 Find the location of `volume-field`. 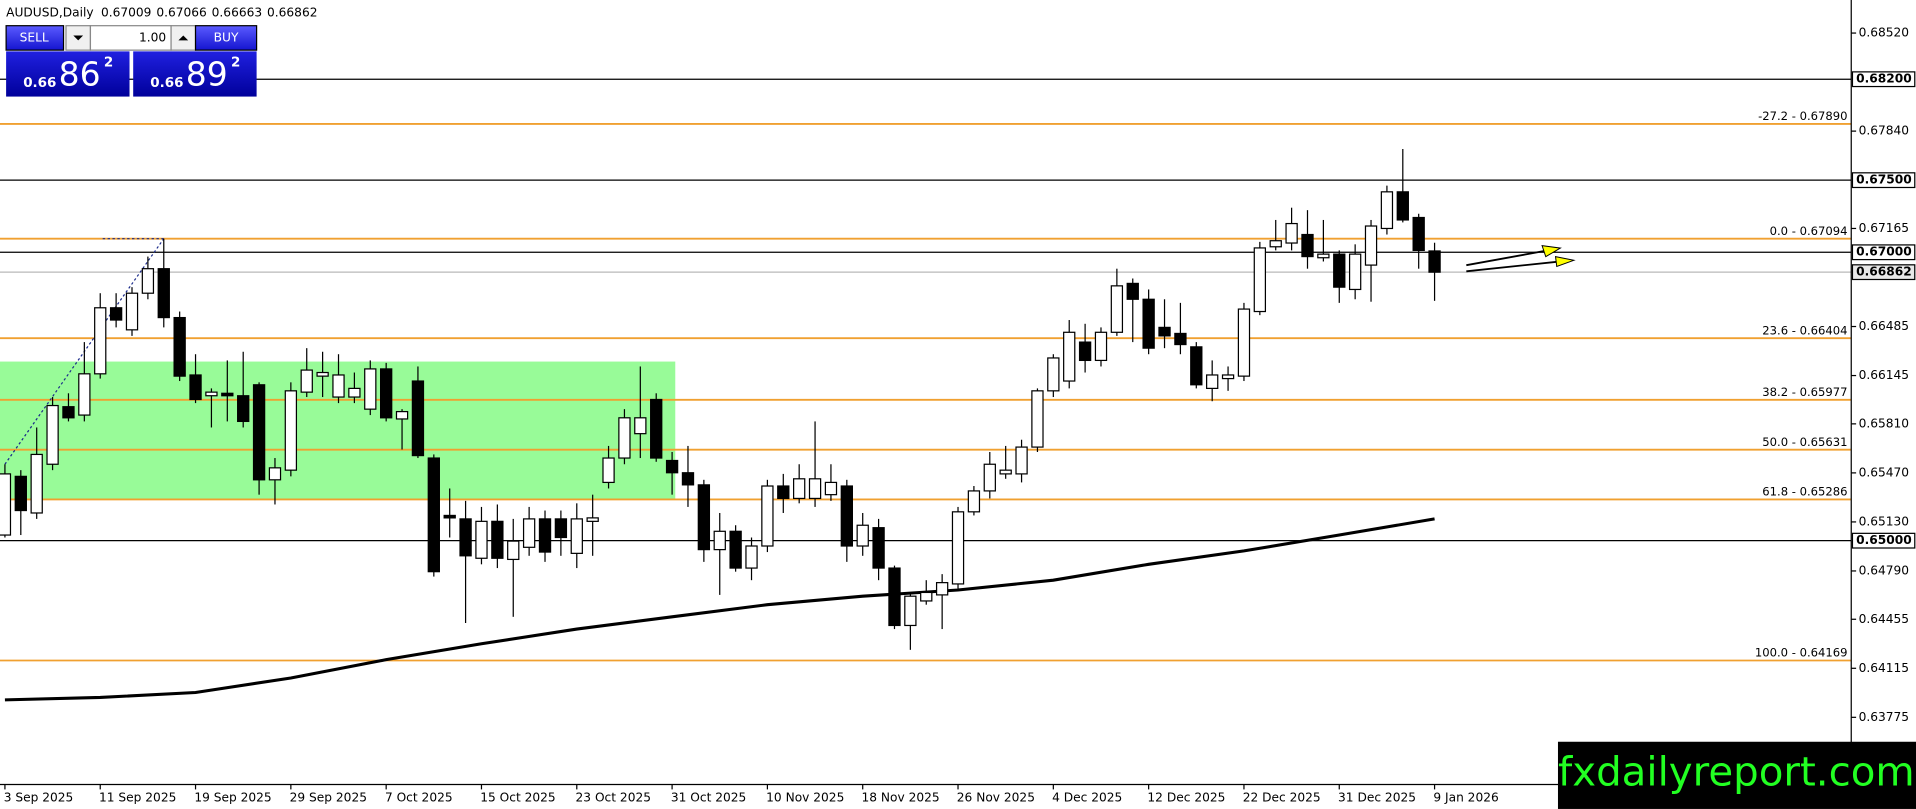

volume-field is located at coordinates (130, 38).